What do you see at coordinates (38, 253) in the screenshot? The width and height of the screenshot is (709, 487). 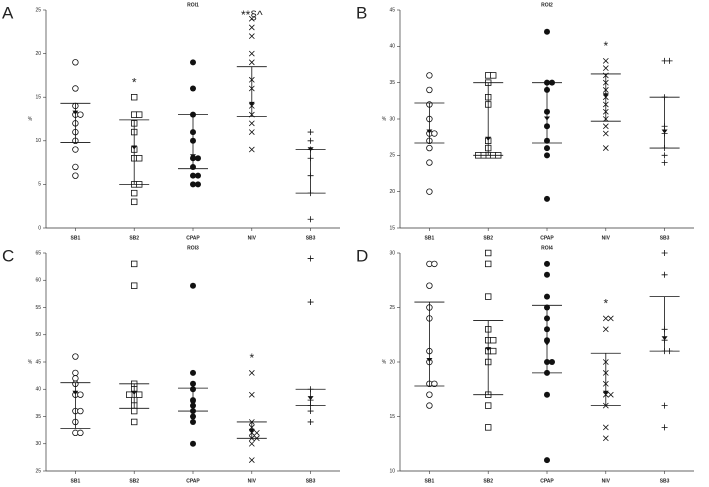 I see `y-tick-label: 65` at bounding box center [38, 253].